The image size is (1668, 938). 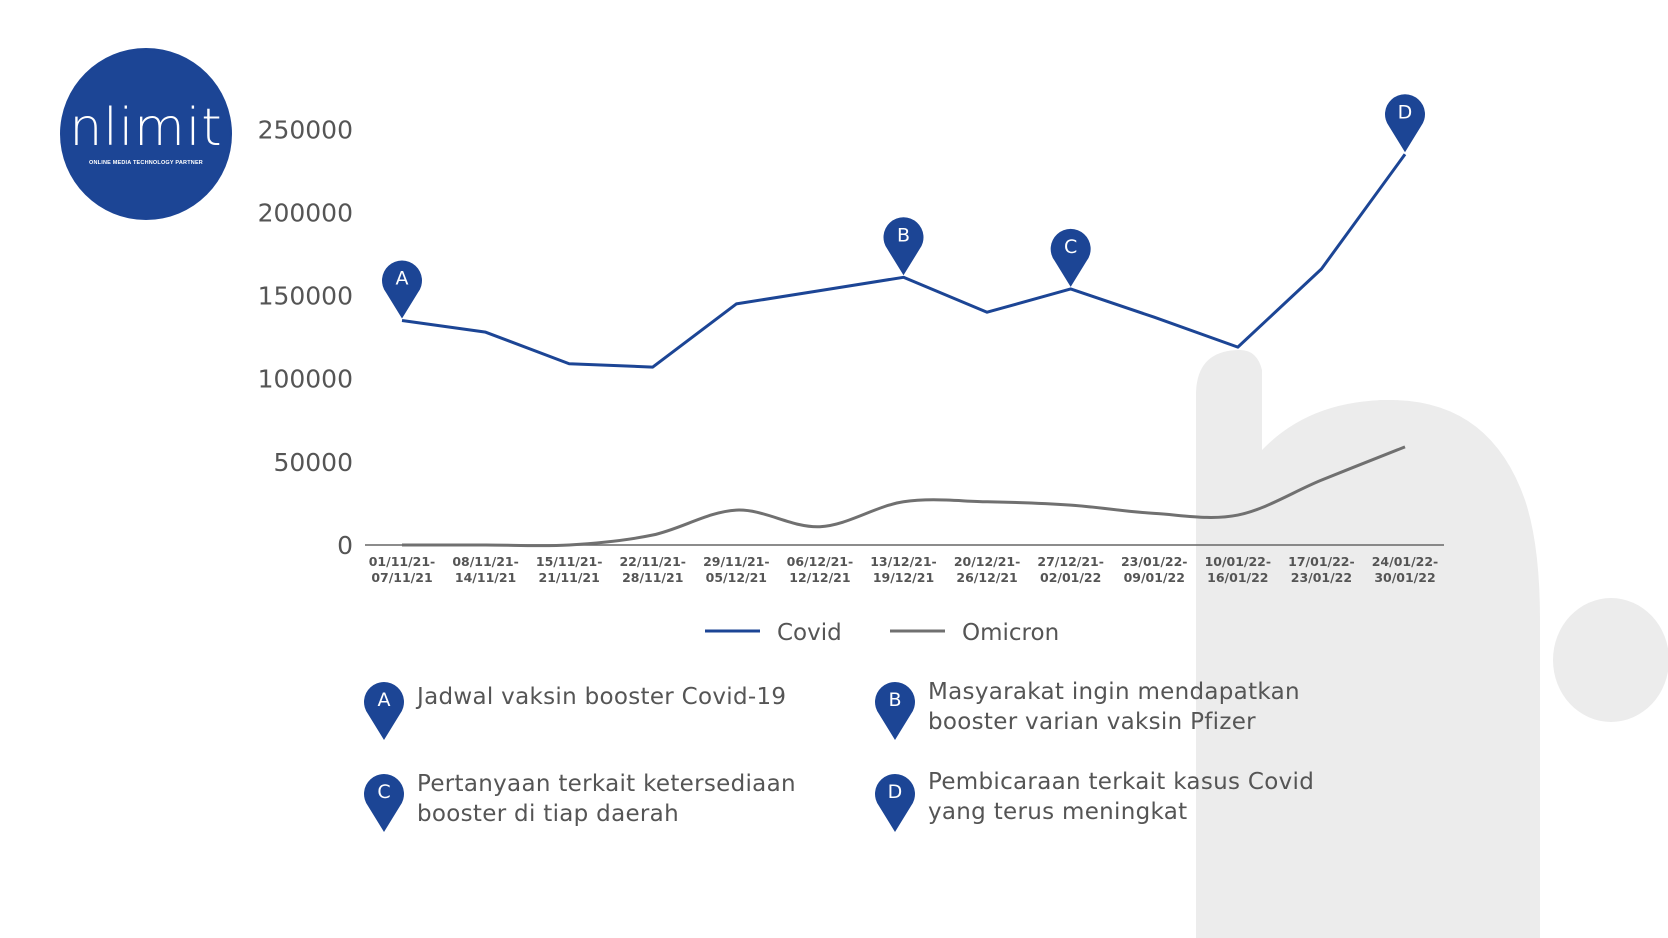 What do you see at coordinates (986, 577) in the screenshot?
I see `x-tick-label: 26/12/21` at bounding box center [986, 577].